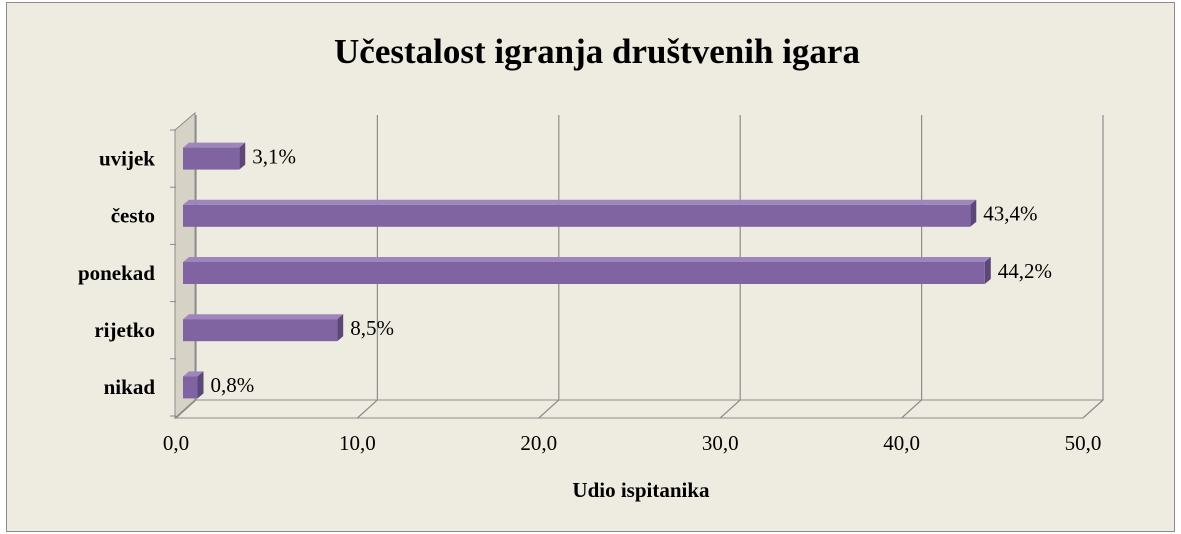 This screenshot has width=1181, height=534. I want to click on value-label: 43,4%, so click(1010, 214).